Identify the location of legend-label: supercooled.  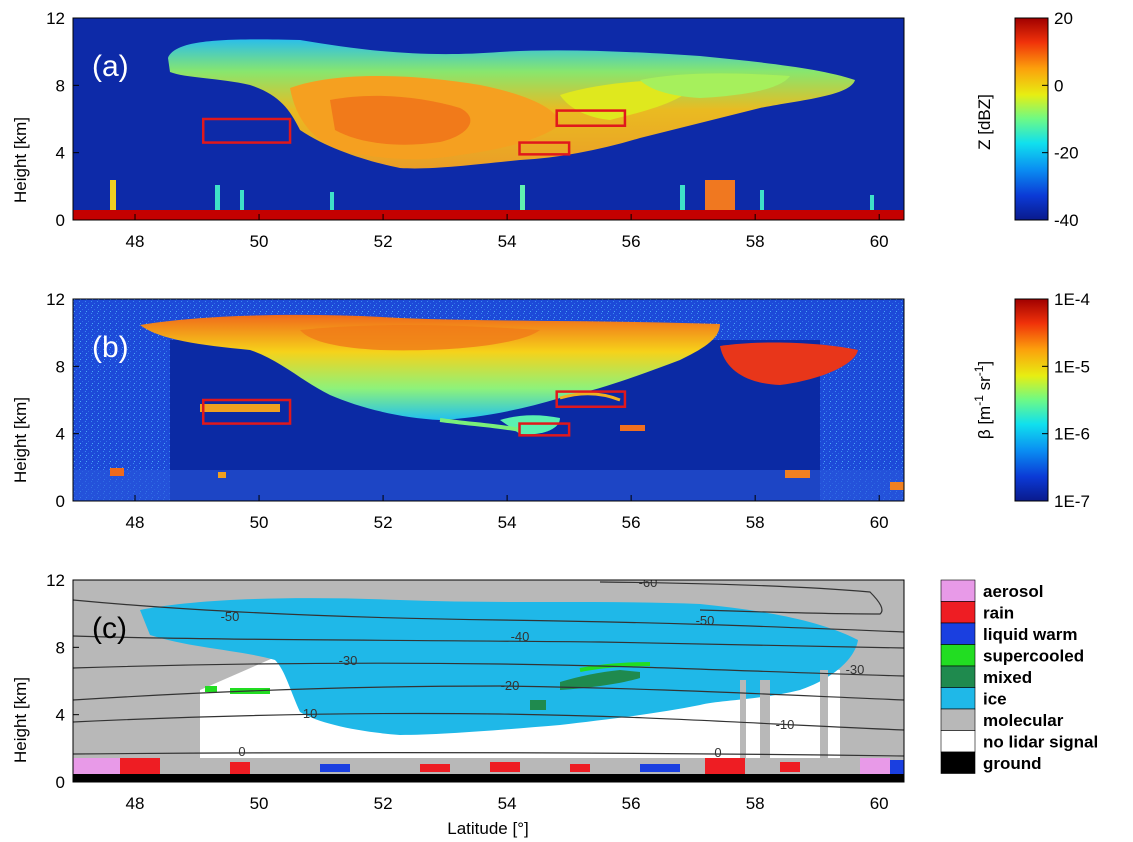
(1033, 656).